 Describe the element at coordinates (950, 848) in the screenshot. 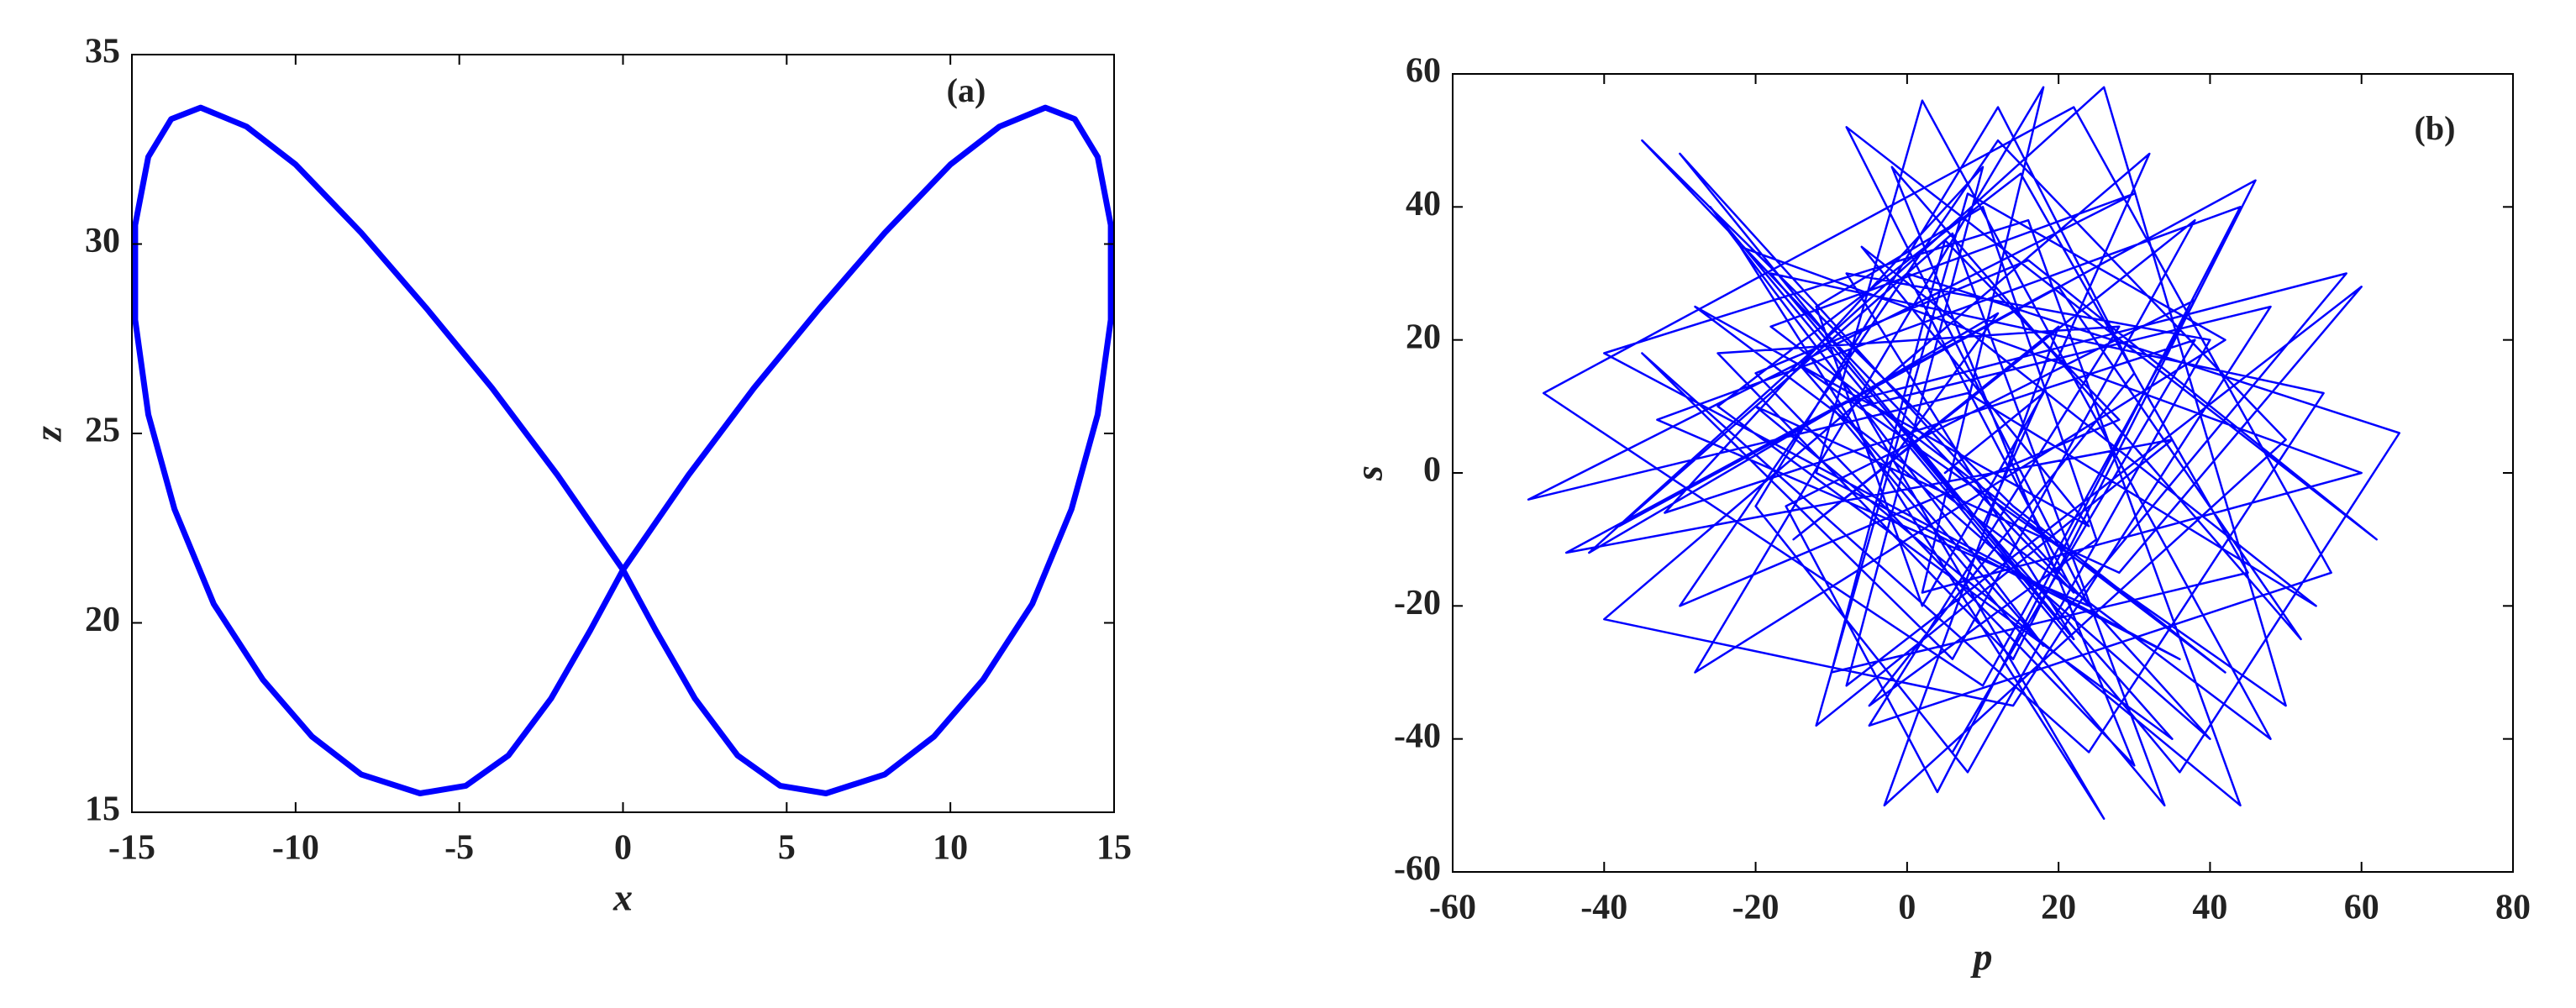

I see `x-tick-label: 10` at that location.